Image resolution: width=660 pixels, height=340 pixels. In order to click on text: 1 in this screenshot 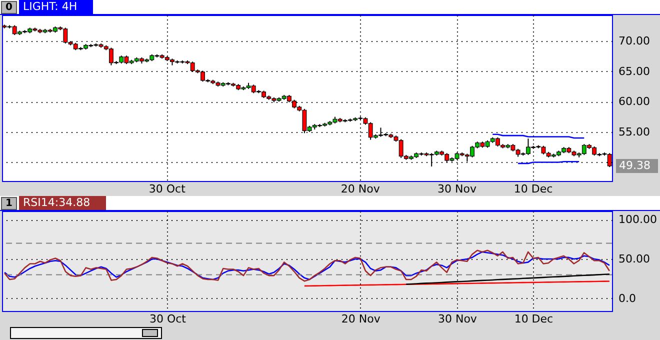, I will do `click(9, 203)`.